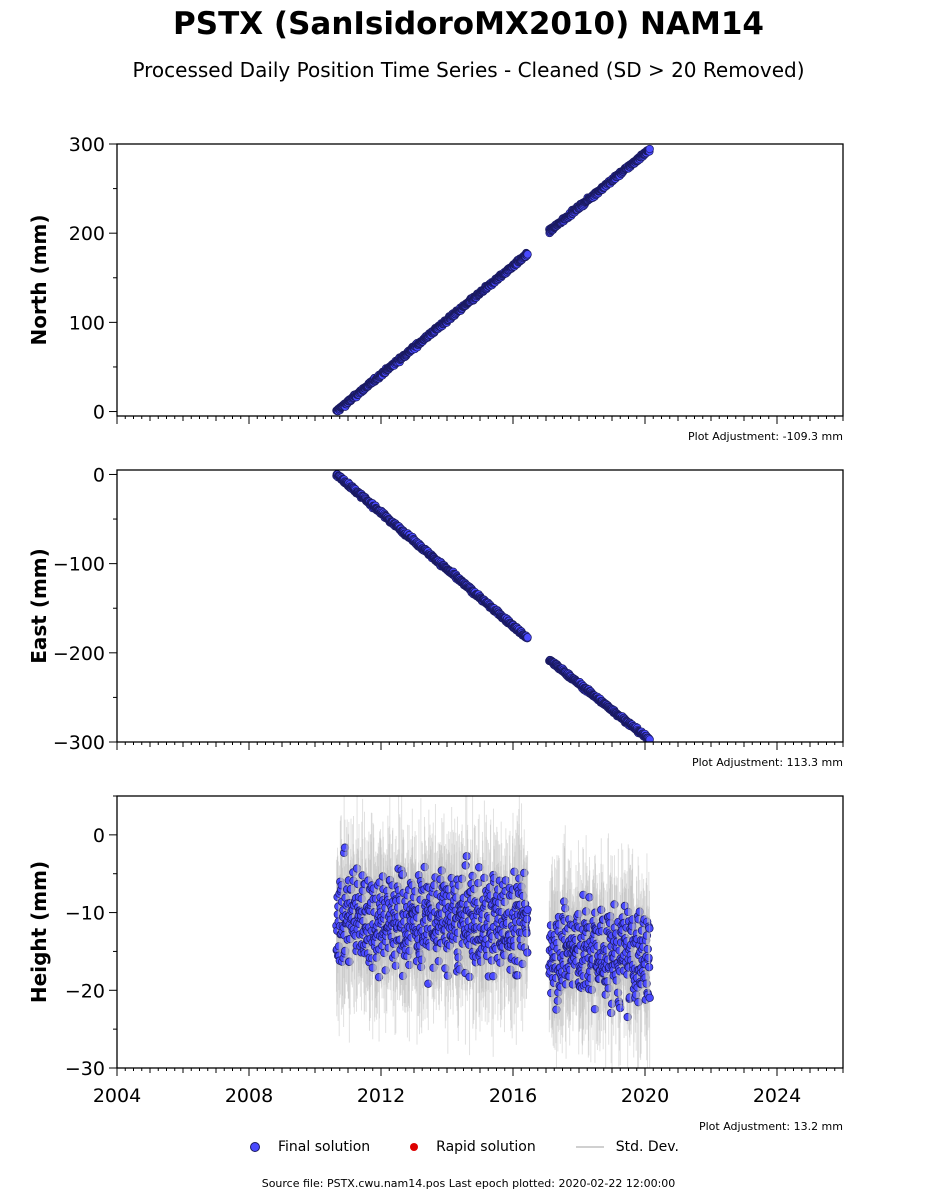 This screenshot has width=937, height=1200. What do you see at coordinates (765, 436) in the screenshot?
I see `plot-adjustment: Plot Adjustment: -109.3 mm` at bounding box center [765, 436].